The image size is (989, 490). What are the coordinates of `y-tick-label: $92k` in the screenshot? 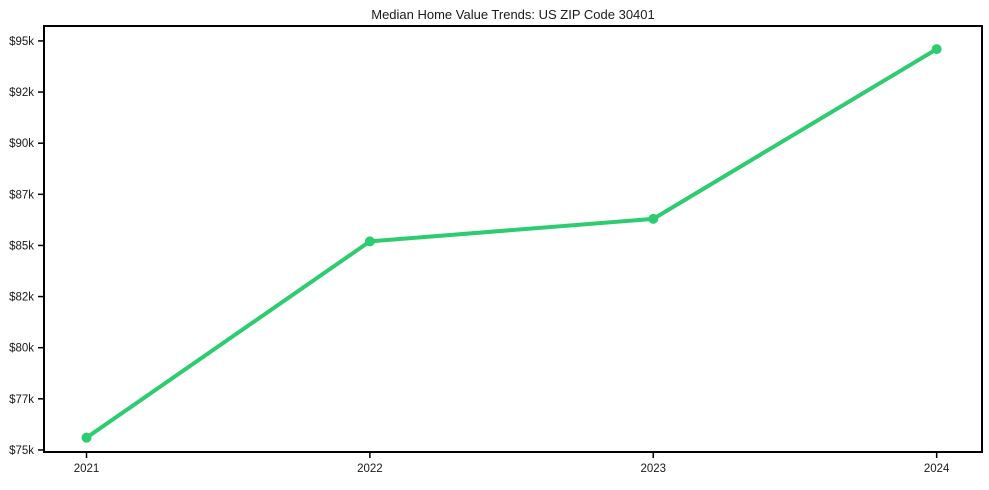 It's located at (21, 93).